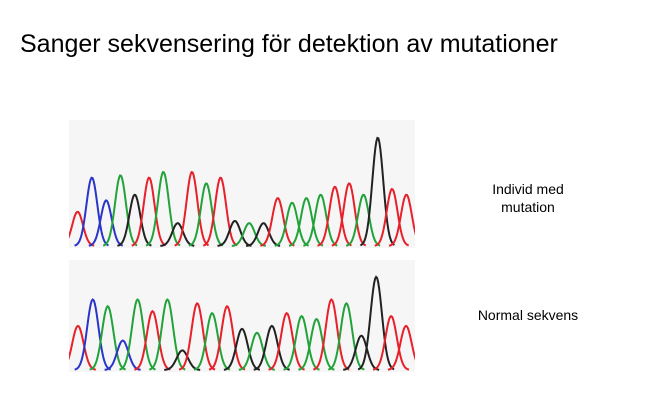 This screenshot has width=660, height=405. Describe the element at coordinates (528, 189) in the screenshot. I see `label-mutation-line1: Individ med` at that location.